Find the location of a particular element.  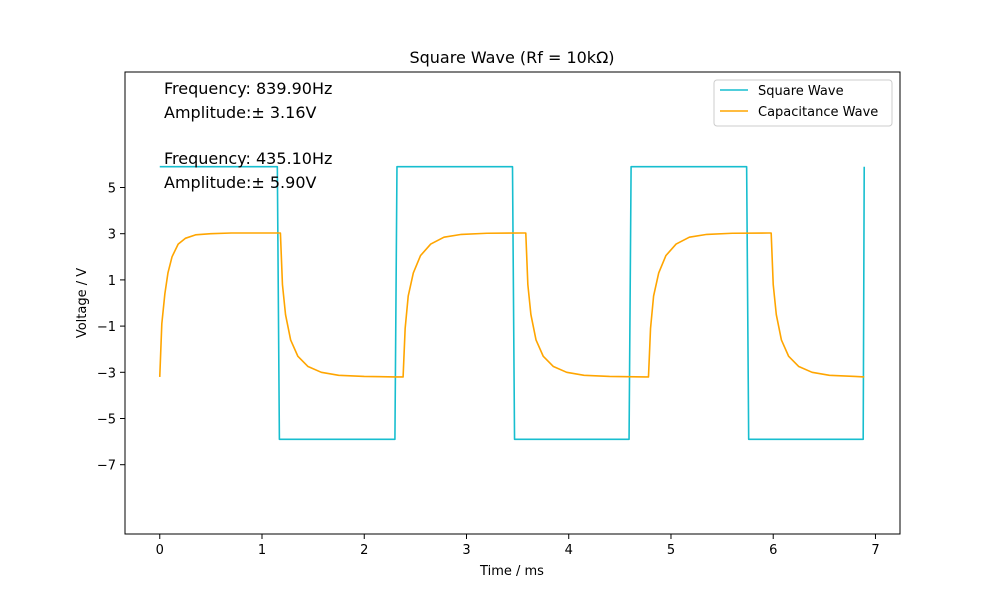

annotation-amplitude-2: Amplitude:± 5.90V is located at coordinates (240, 182).